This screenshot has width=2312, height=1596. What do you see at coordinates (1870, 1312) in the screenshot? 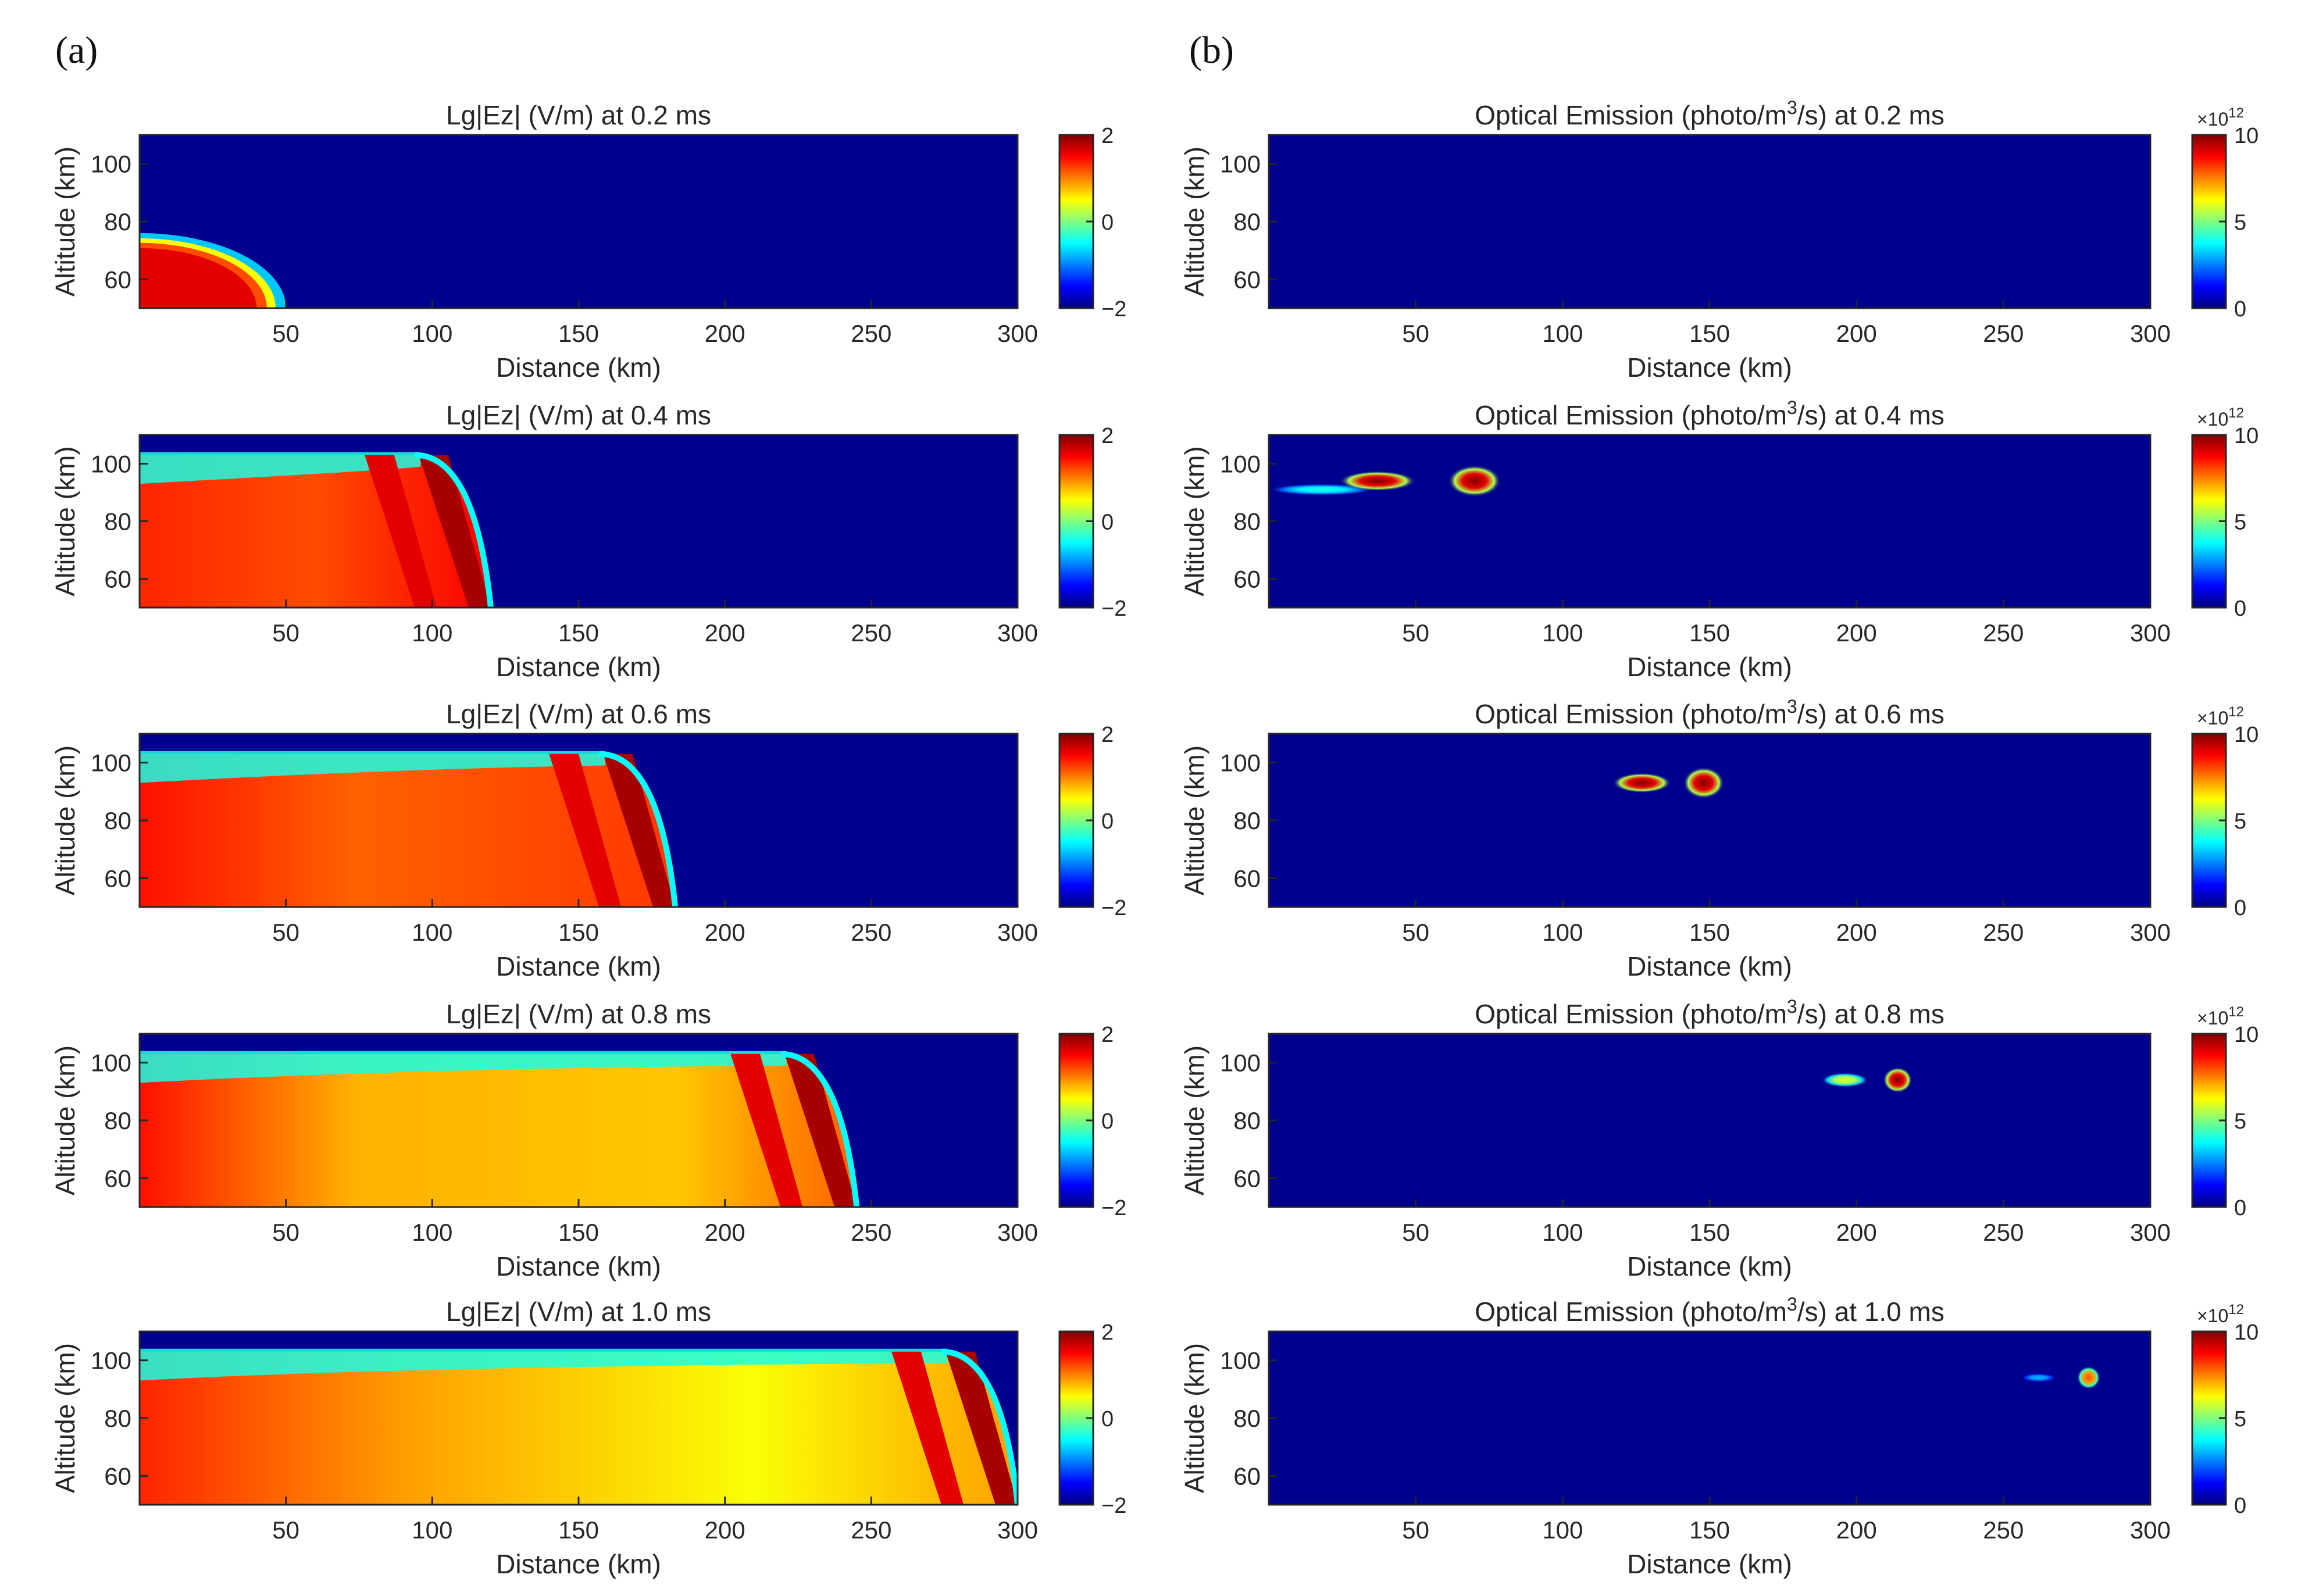
I see `title-text: /s) at 1.0 ms` at bounding box center [1870, 1312].